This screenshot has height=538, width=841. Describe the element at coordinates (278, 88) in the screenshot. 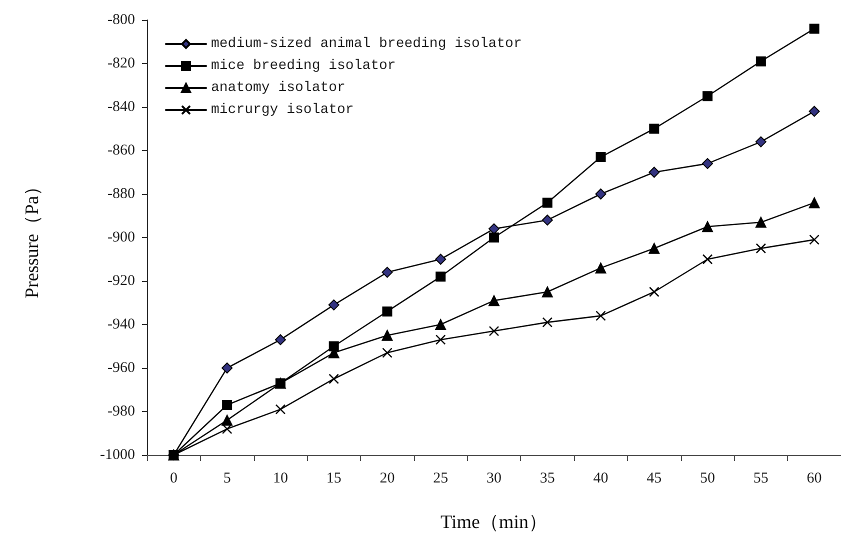

I see `legend-label: anatomy isolator` at that location.